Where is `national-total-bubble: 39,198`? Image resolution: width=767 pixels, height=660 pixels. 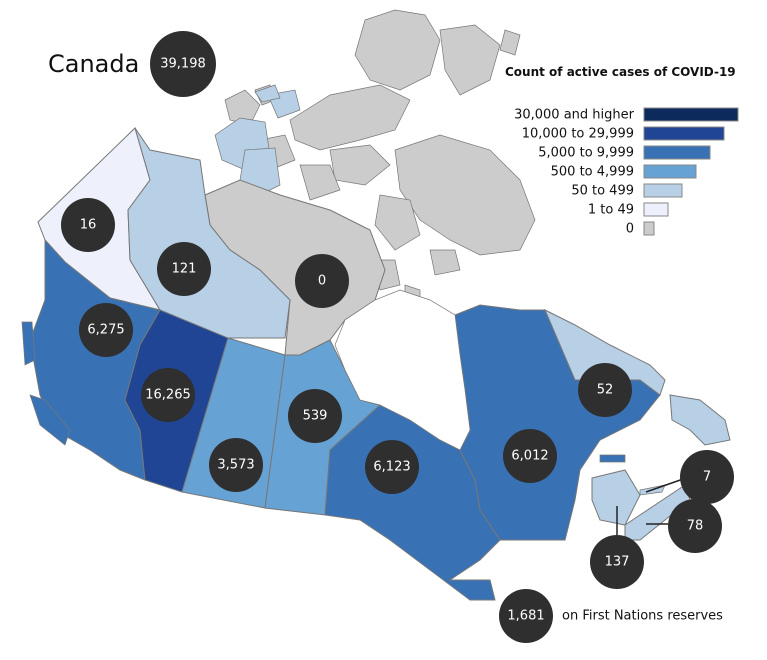 national-total-bubble: 39,198 is located at coordinates (183, 64).